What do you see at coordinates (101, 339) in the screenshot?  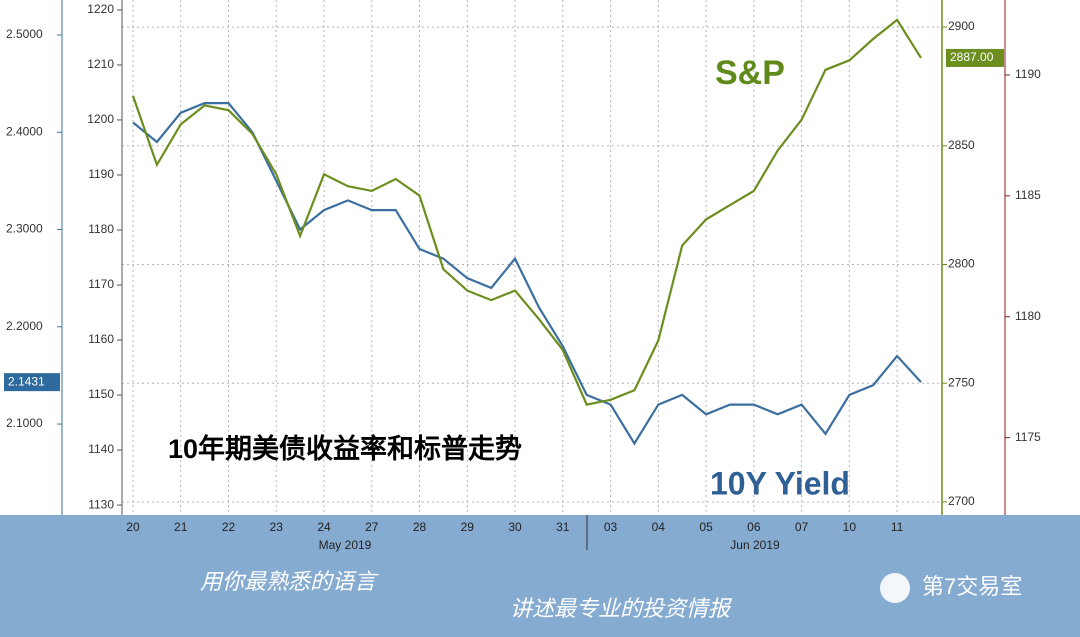 I see `extra-tick-label: 1160` at bounding box center [101, 339].